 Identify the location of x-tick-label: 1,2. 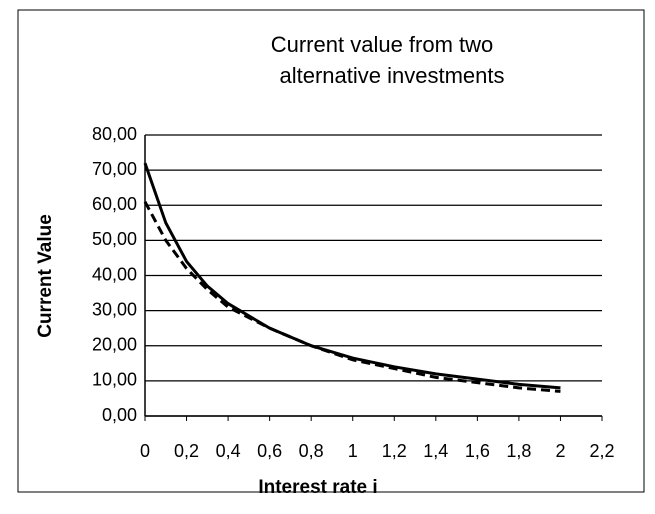
(394, 451).